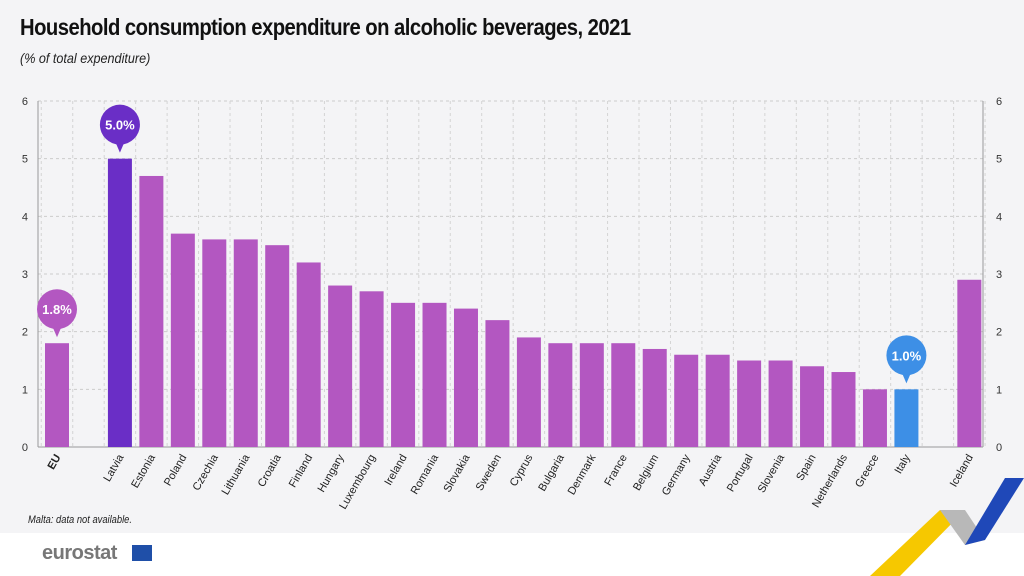 This screenshot has width=1024, height=576. Describe the element at coordinates (874, 418) in the screenshot. I see `bar-greece` at that location.